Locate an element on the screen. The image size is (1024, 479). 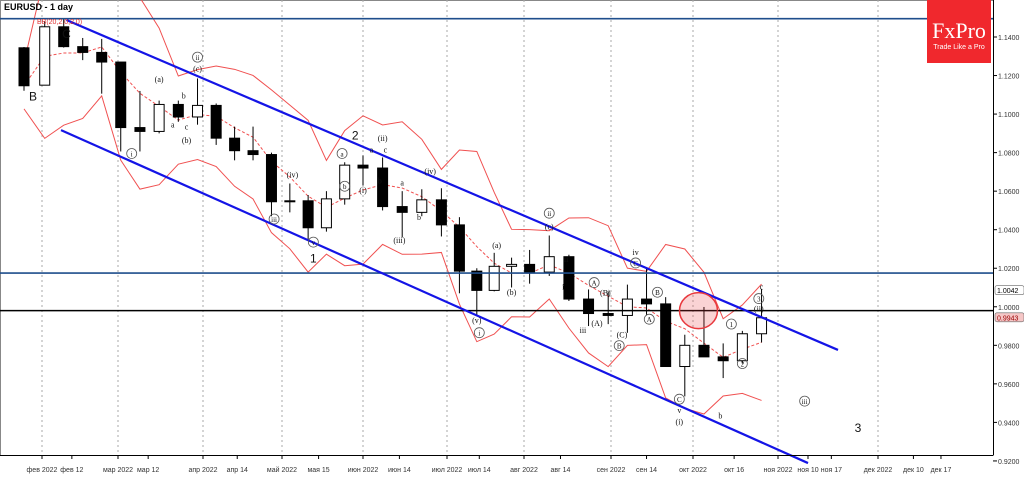
wave-label-text: v is located at coordinates (679, 410).